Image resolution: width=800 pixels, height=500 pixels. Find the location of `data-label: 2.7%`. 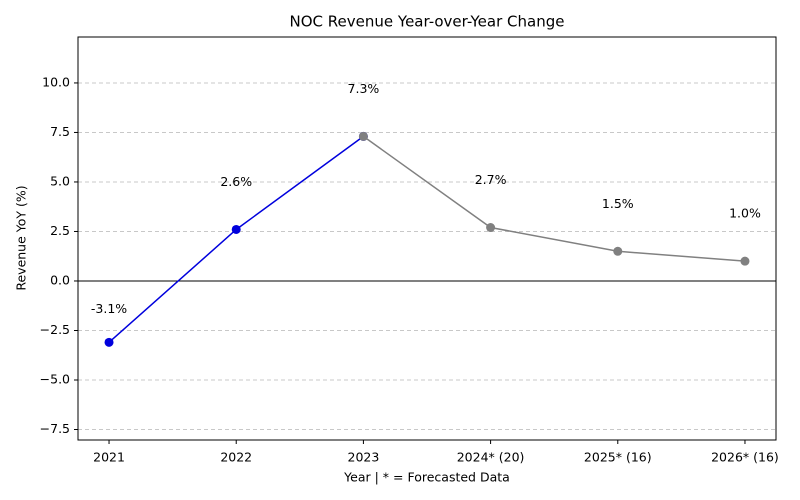

data-label: 2.7% is located at coordinates (491, 179).